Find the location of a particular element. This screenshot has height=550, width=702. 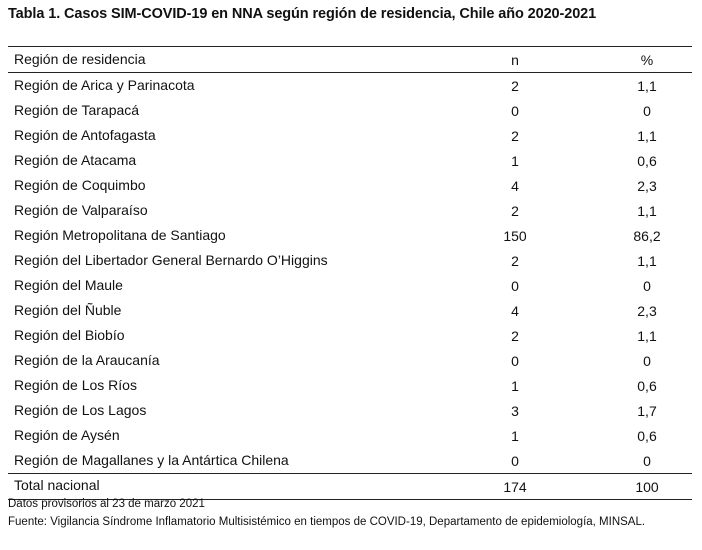

table-row: Región de Coquimbo 4 2,3 is located at coordinates (350, 185).